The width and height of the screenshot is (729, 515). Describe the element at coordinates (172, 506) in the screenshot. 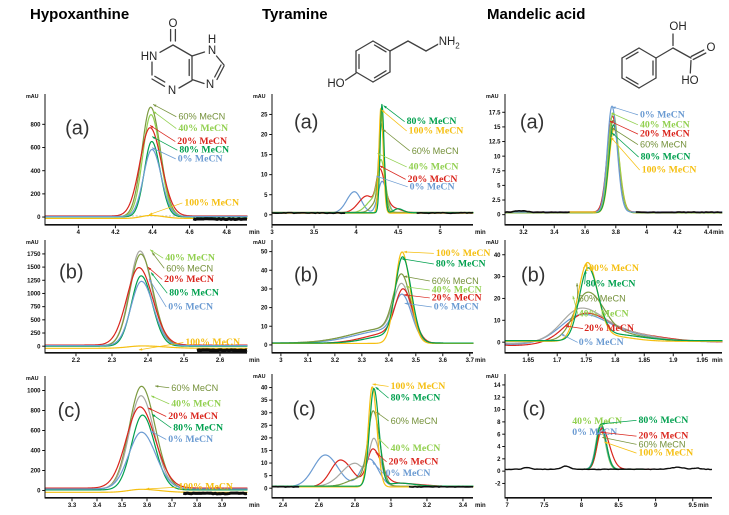

I see `x-tick-label: 3.7` at that location.